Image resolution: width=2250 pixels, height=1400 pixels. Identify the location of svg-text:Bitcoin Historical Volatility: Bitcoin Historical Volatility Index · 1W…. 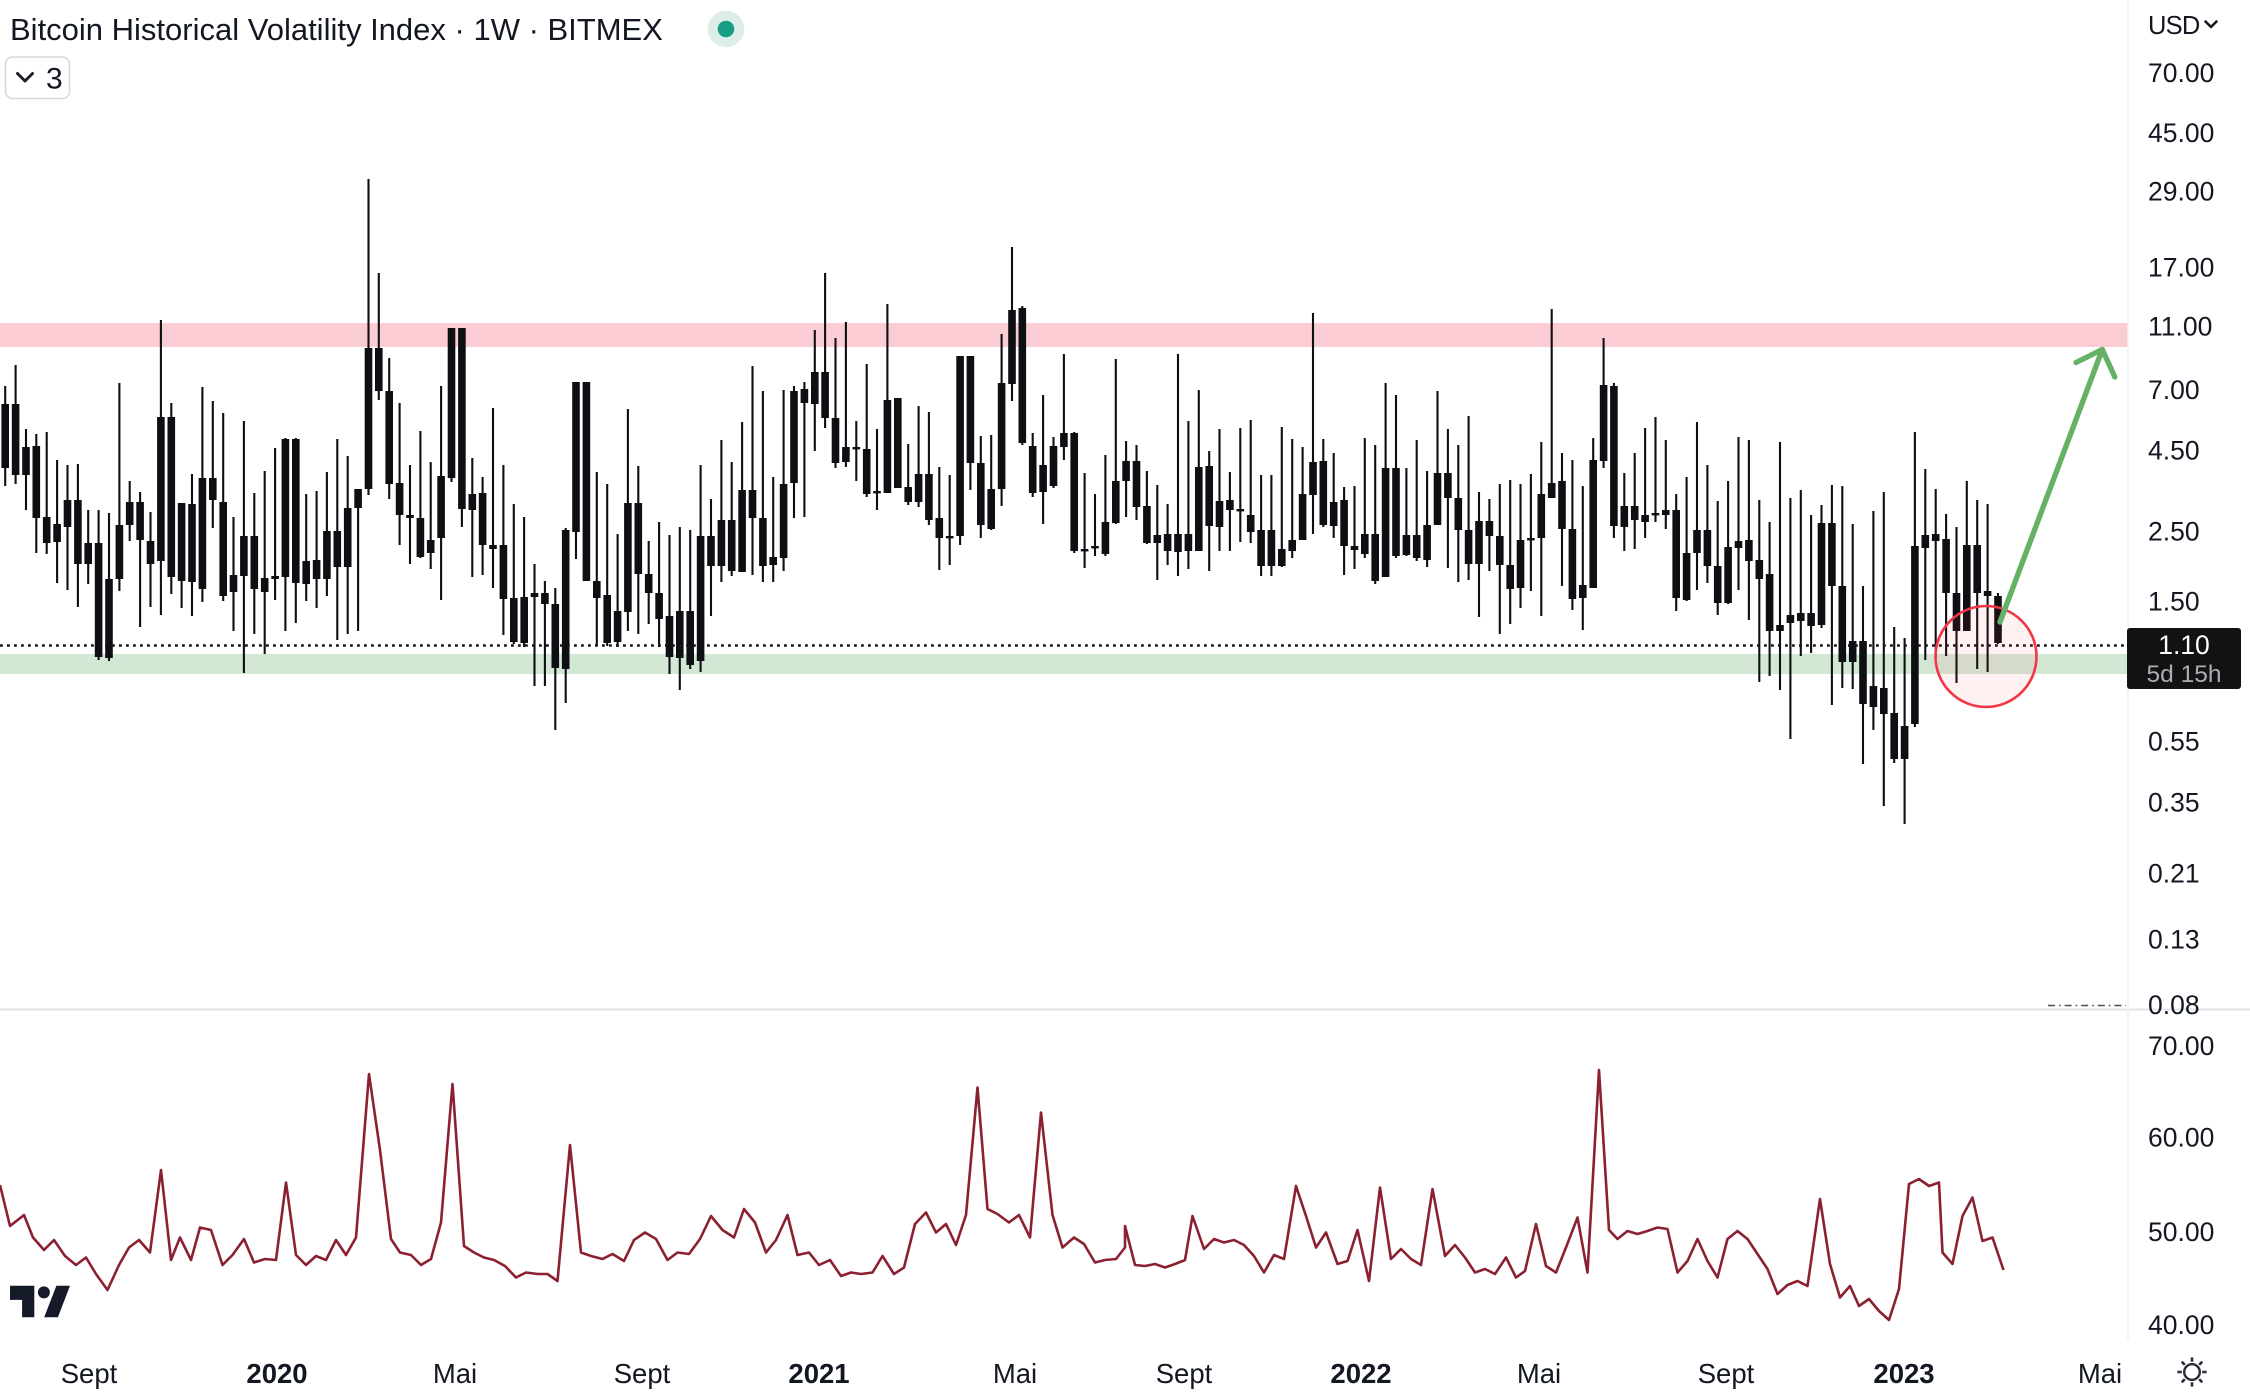
(336, 29).